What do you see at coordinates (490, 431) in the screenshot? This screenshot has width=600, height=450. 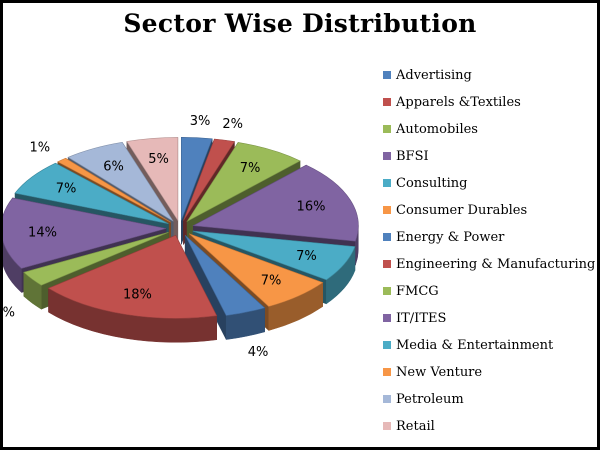 I see `legend-item-14: Retail` at bounding box center [490, 431].